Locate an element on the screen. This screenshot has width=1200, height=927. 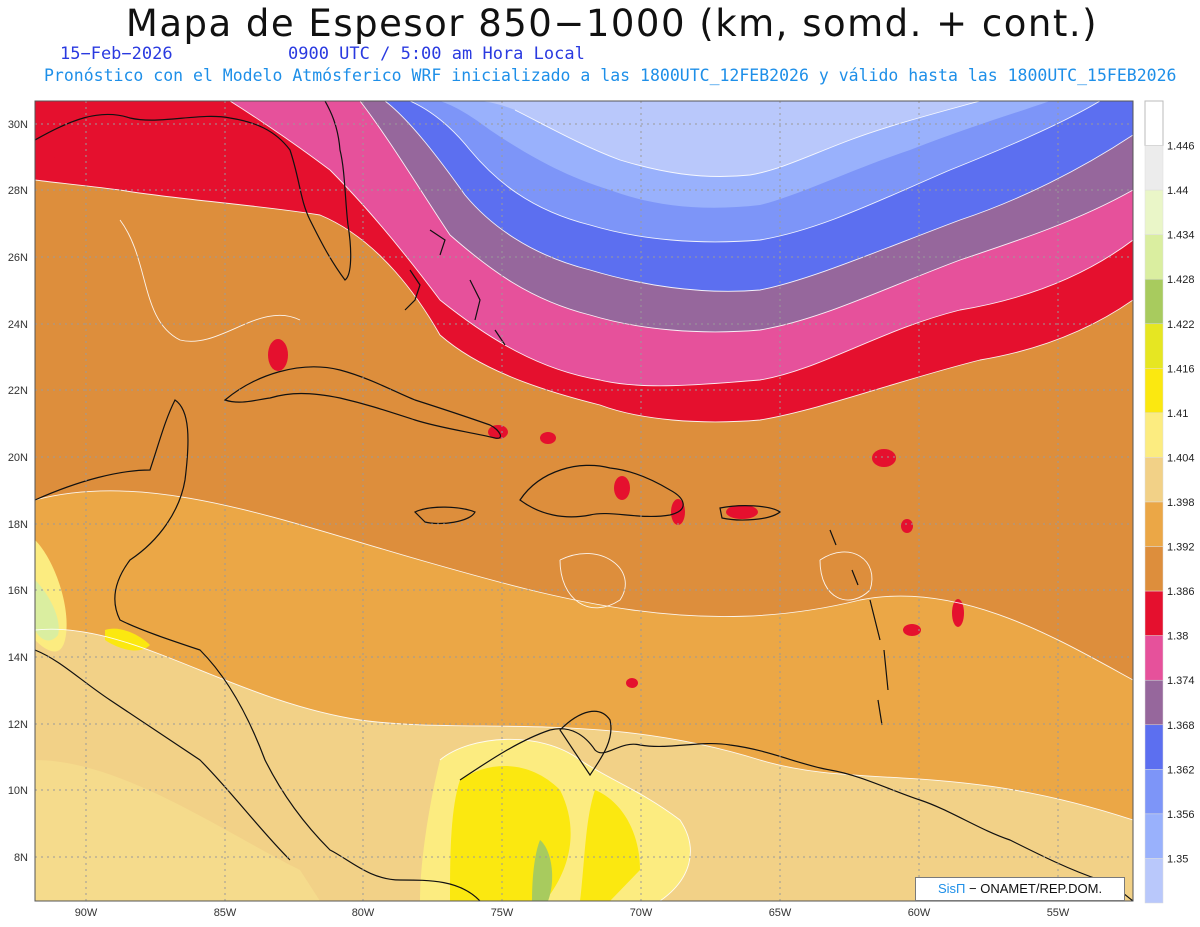
lon-label: 60W is located at coordinates (919, 913).